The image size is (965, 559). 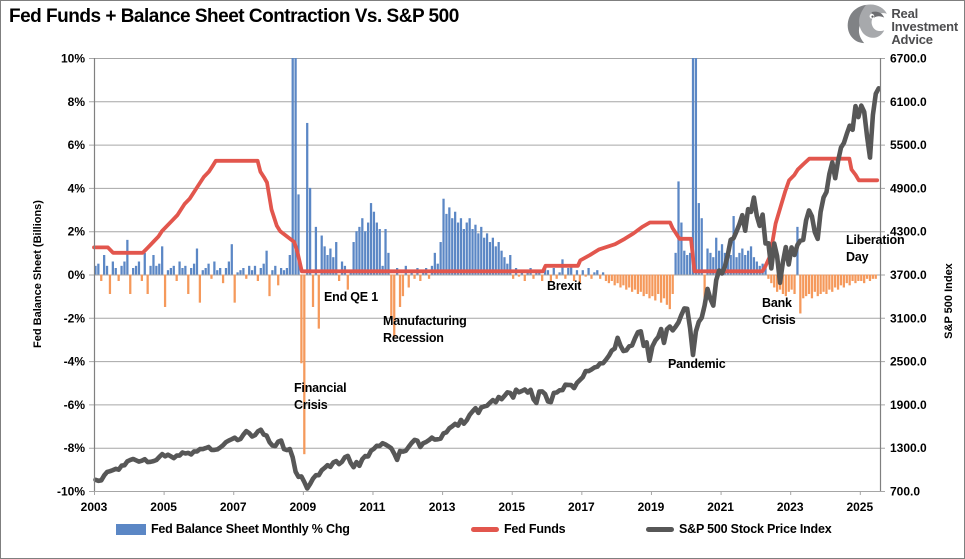 I want to click on svg-text: 2021, so click(x=720, y=507).